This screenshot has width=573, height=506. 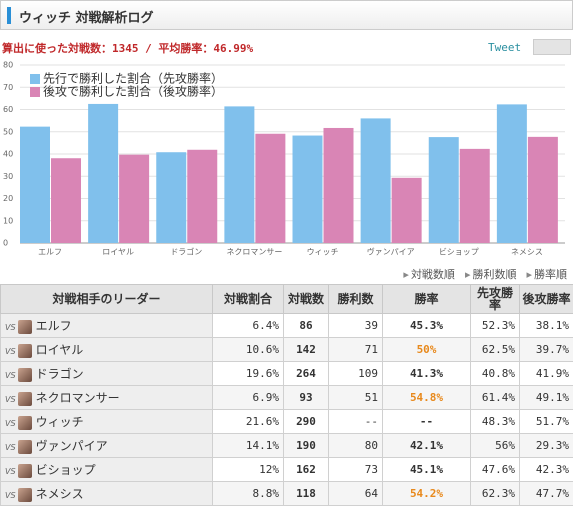 I want to click on leader-cell: VS ネクロマンサー, so click(x=106, y=397).